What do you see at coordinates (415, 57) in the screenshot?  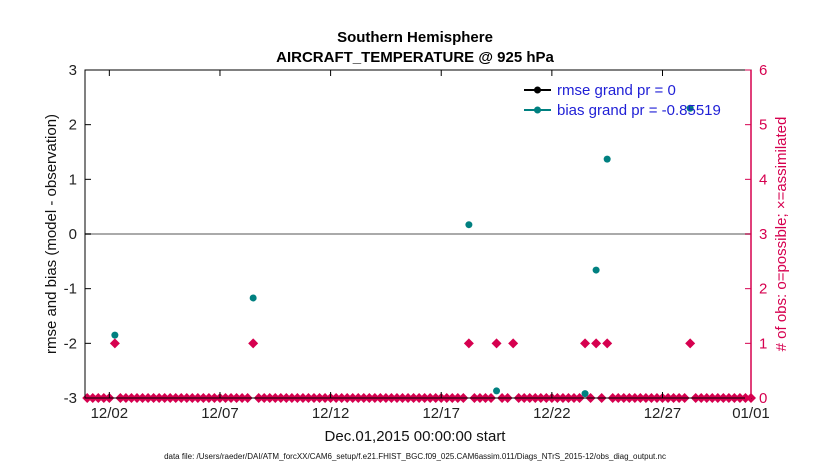 I see `chart-subtitle: AIRCRAFT_TEMPERATURE @ 925 hPa` at bounding box center [415, 57].